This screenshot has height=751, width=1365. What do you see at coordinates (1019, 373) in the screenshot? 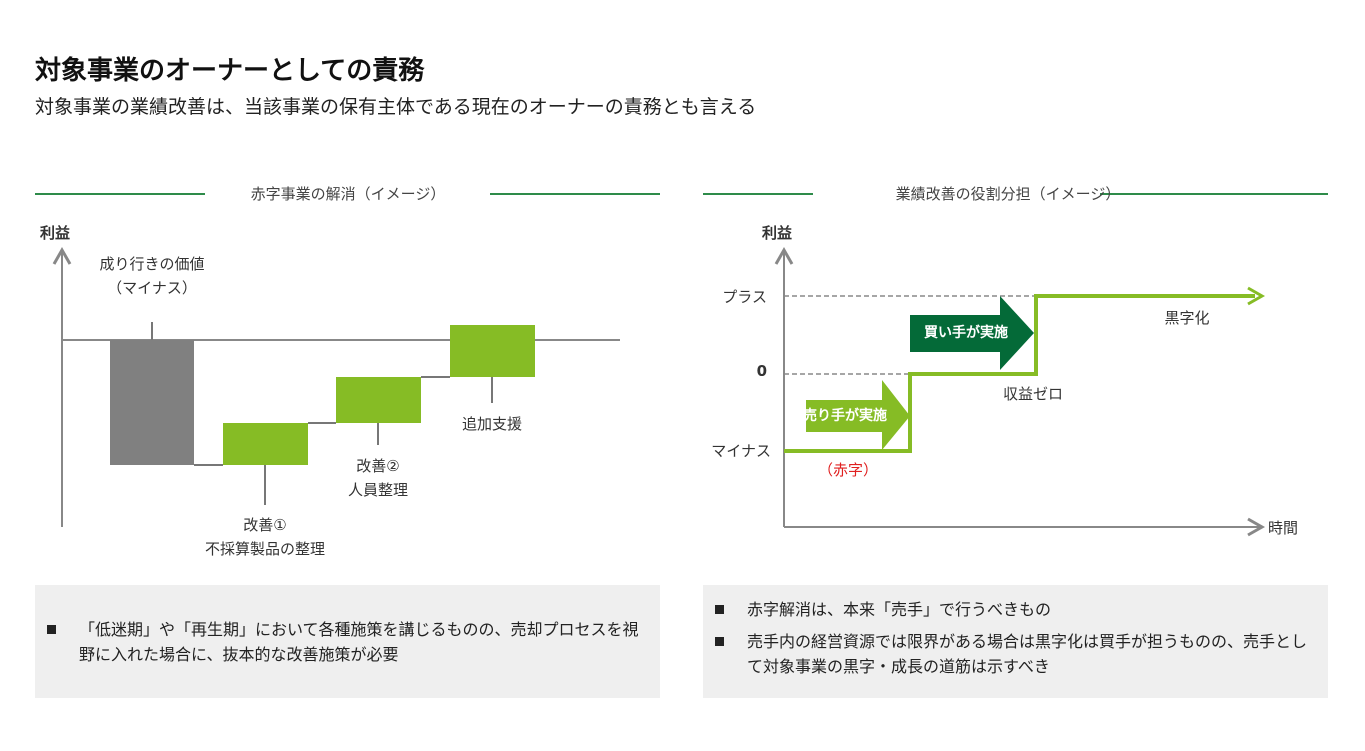
I see `profit-step-line` at bounding box center [1019, 373].